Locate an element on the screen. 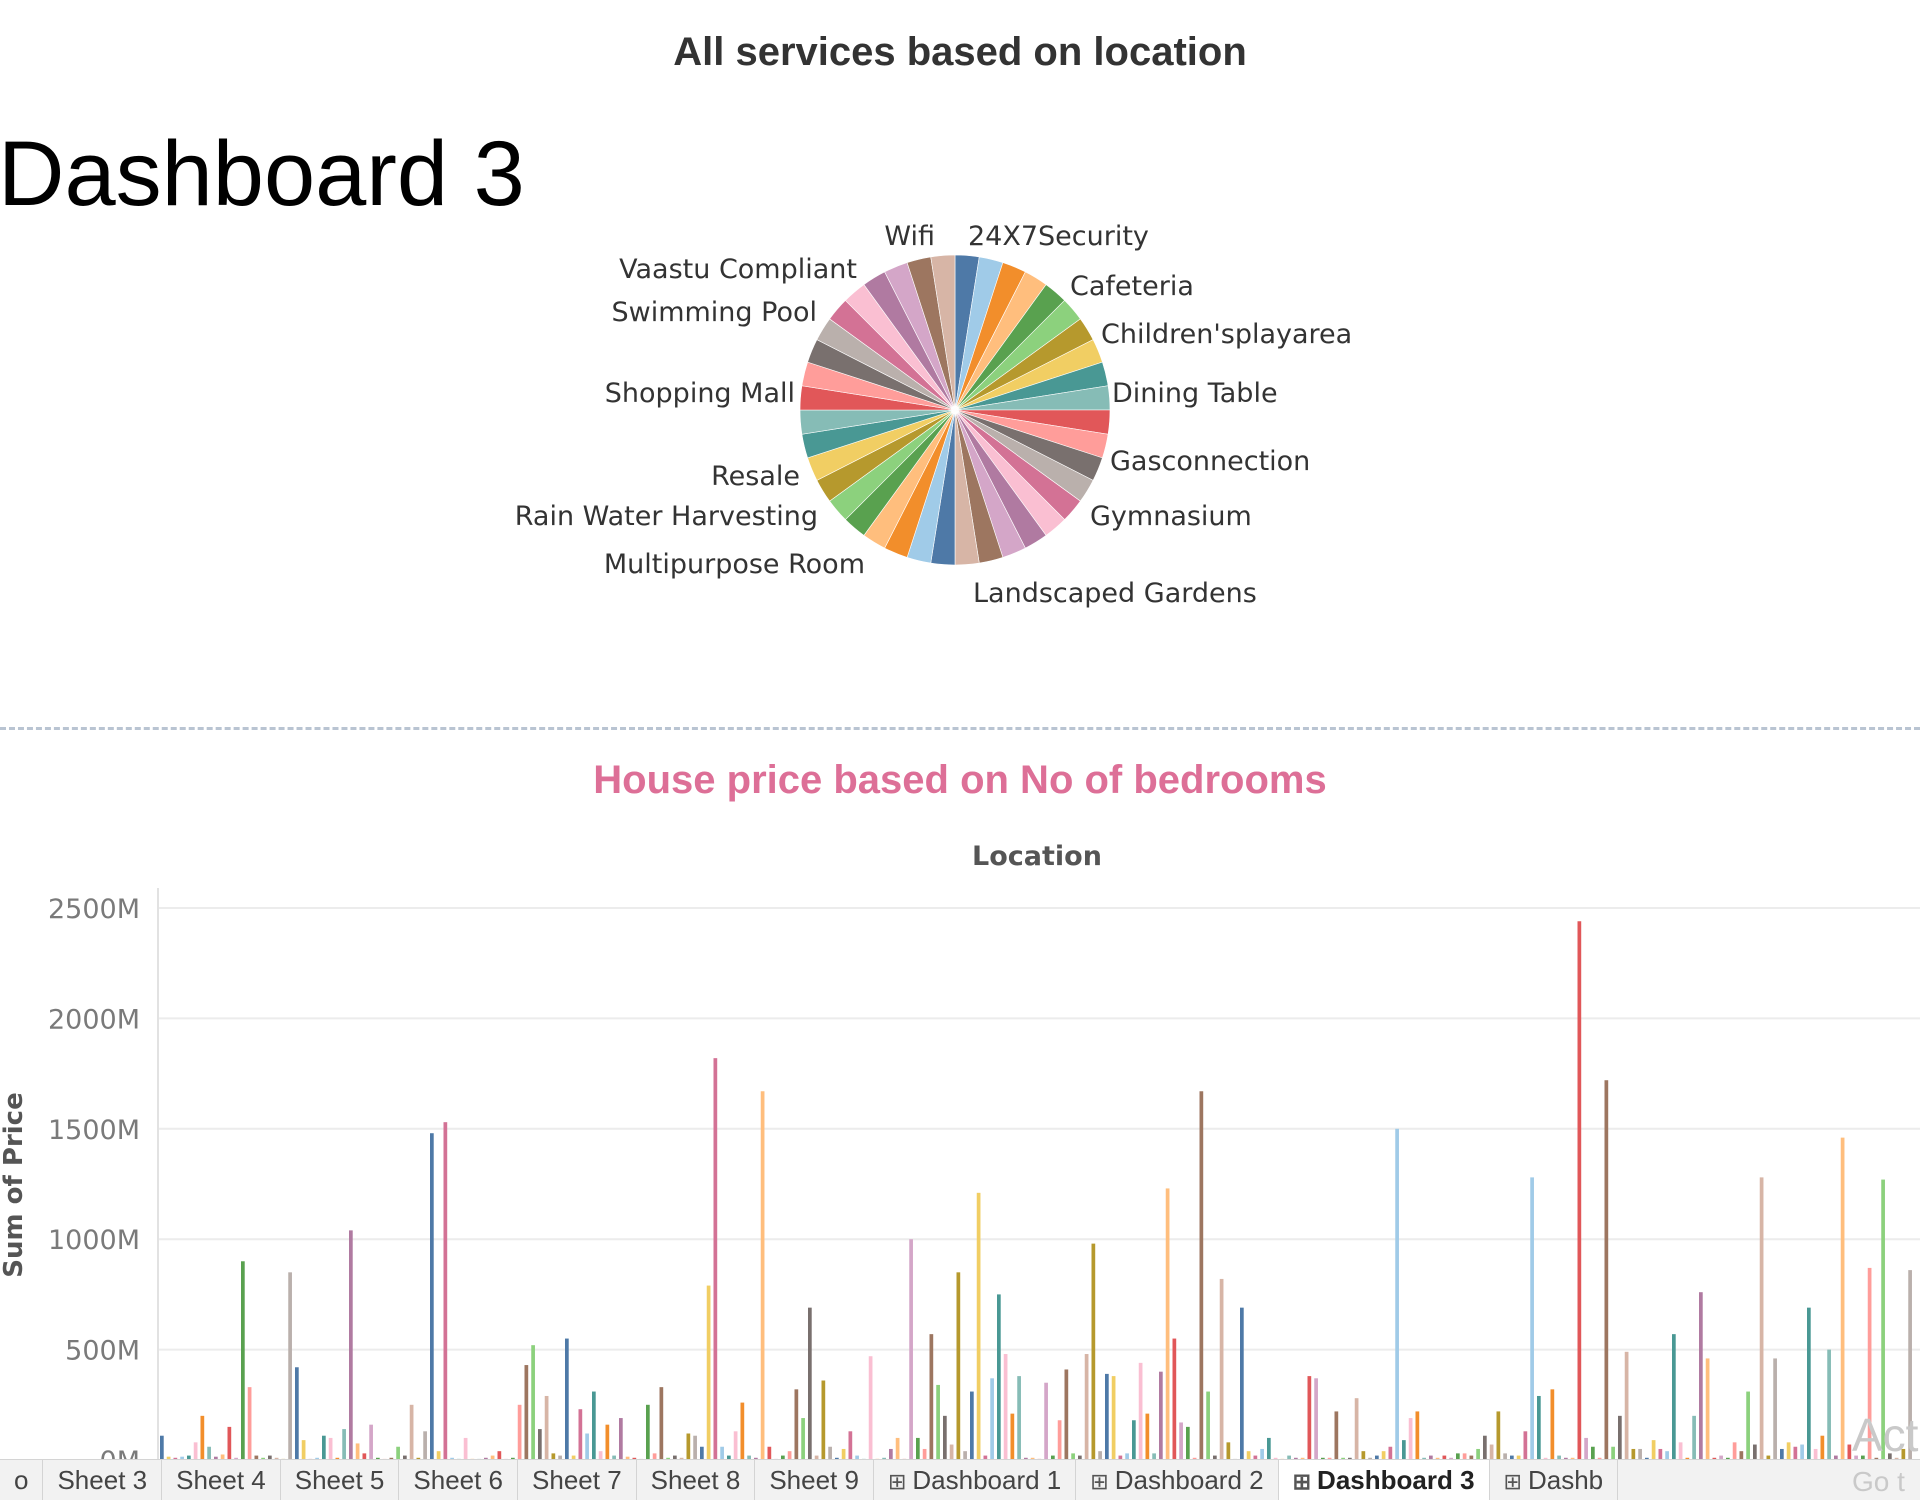 This screenshot has width=1920, height=1500. sheet-tab: Sheet 8 is located at coordinates (696, 1480).